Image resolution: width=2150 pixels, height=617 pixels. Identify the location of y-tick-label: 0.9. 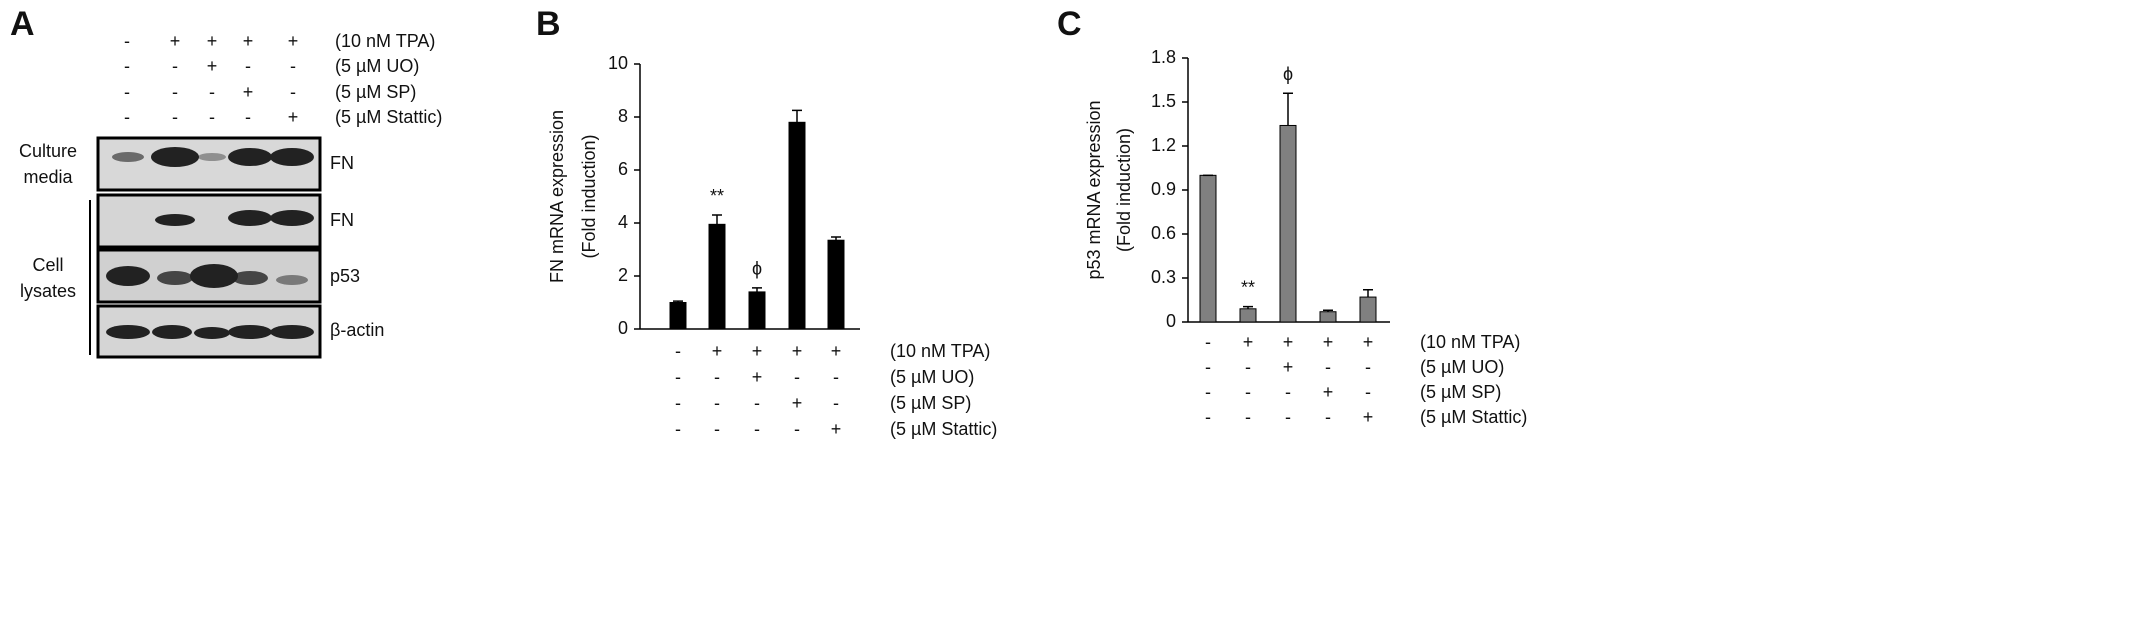
(1163, 189).